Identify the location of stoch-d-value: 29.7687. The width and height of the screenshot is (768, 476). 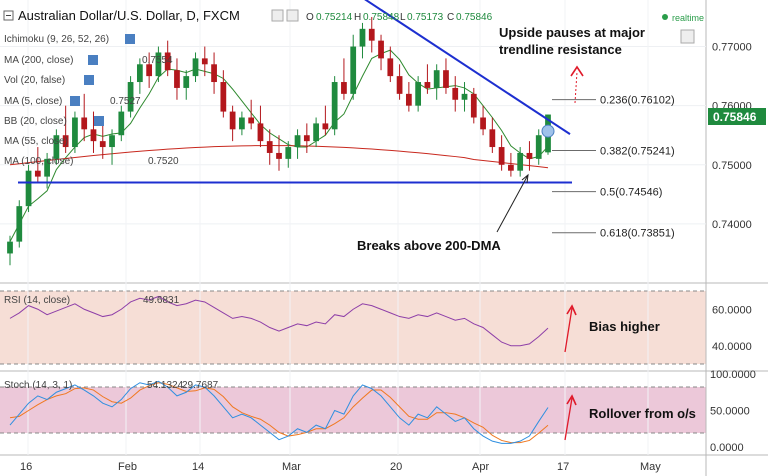
(200, 385).